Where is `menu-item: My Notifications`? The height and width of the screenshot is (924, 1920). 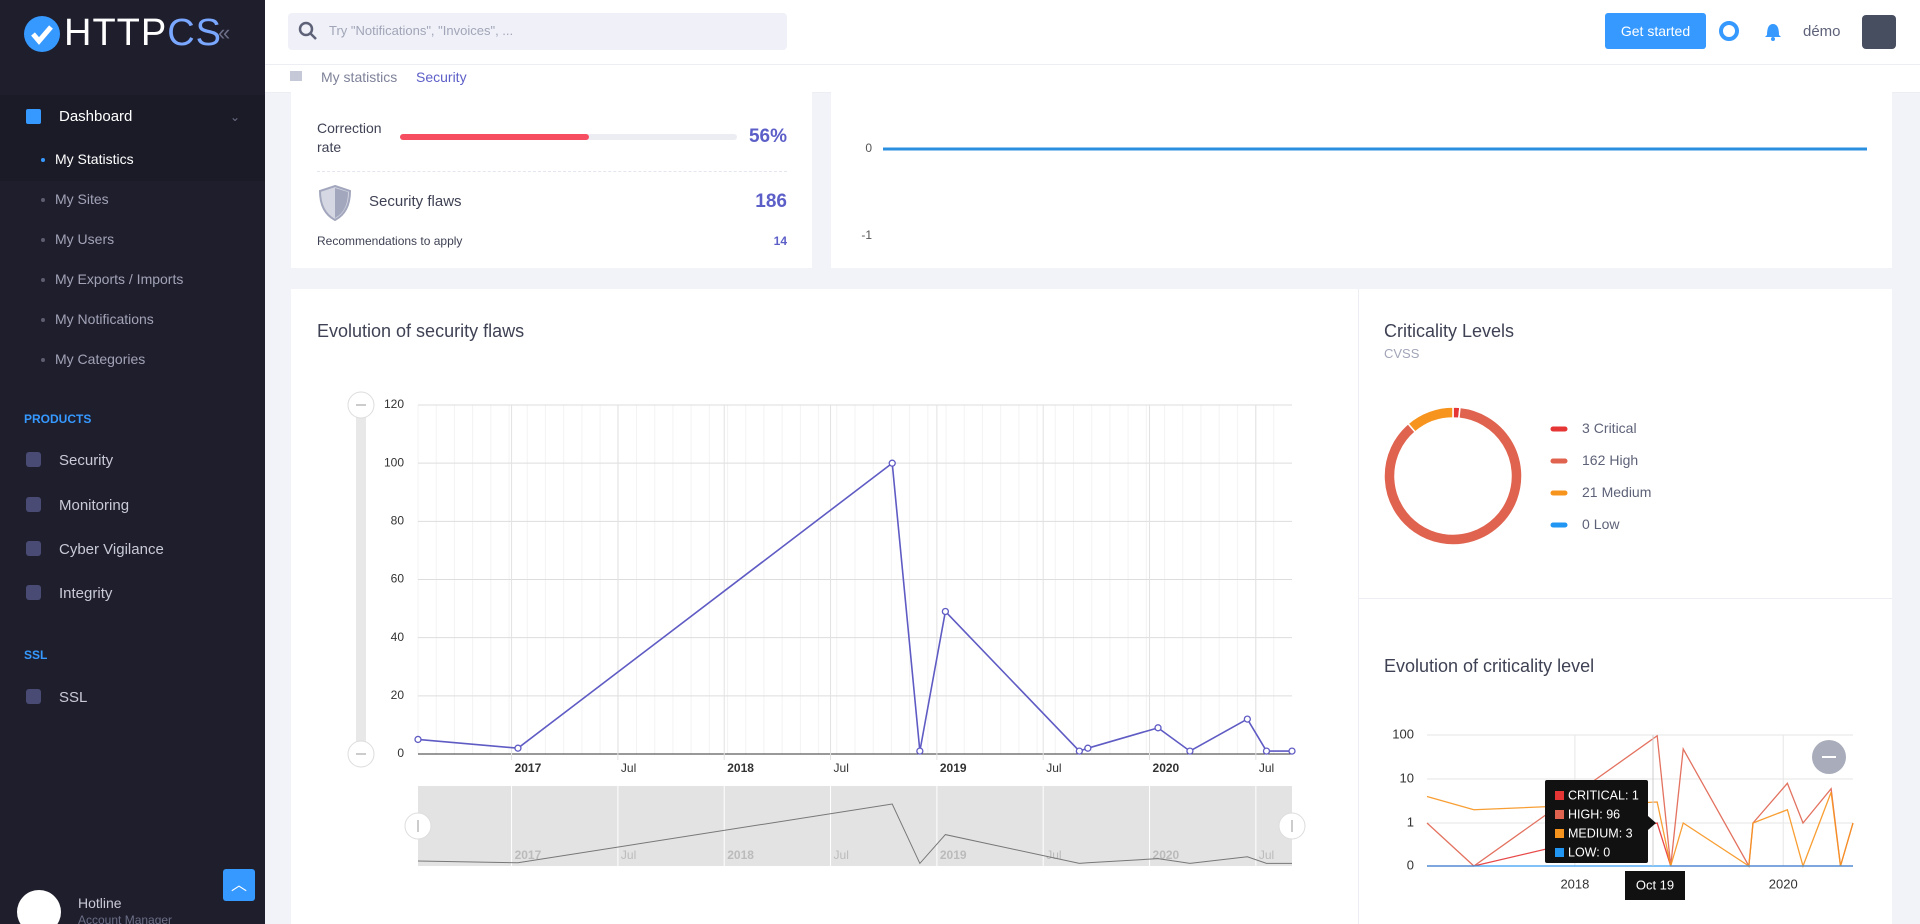
menu-item: My Notifications is located at coordinates (104, 319).